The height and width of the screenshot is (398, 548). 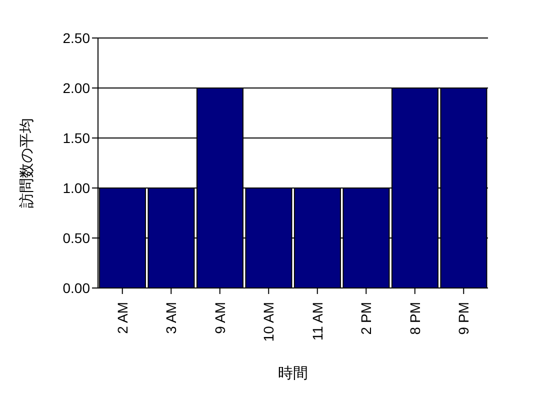 What do you see at coordinates (220, 318) in the screenshot?
I see `x-tick-label: 9 AM` at bounding box center [220, 318].